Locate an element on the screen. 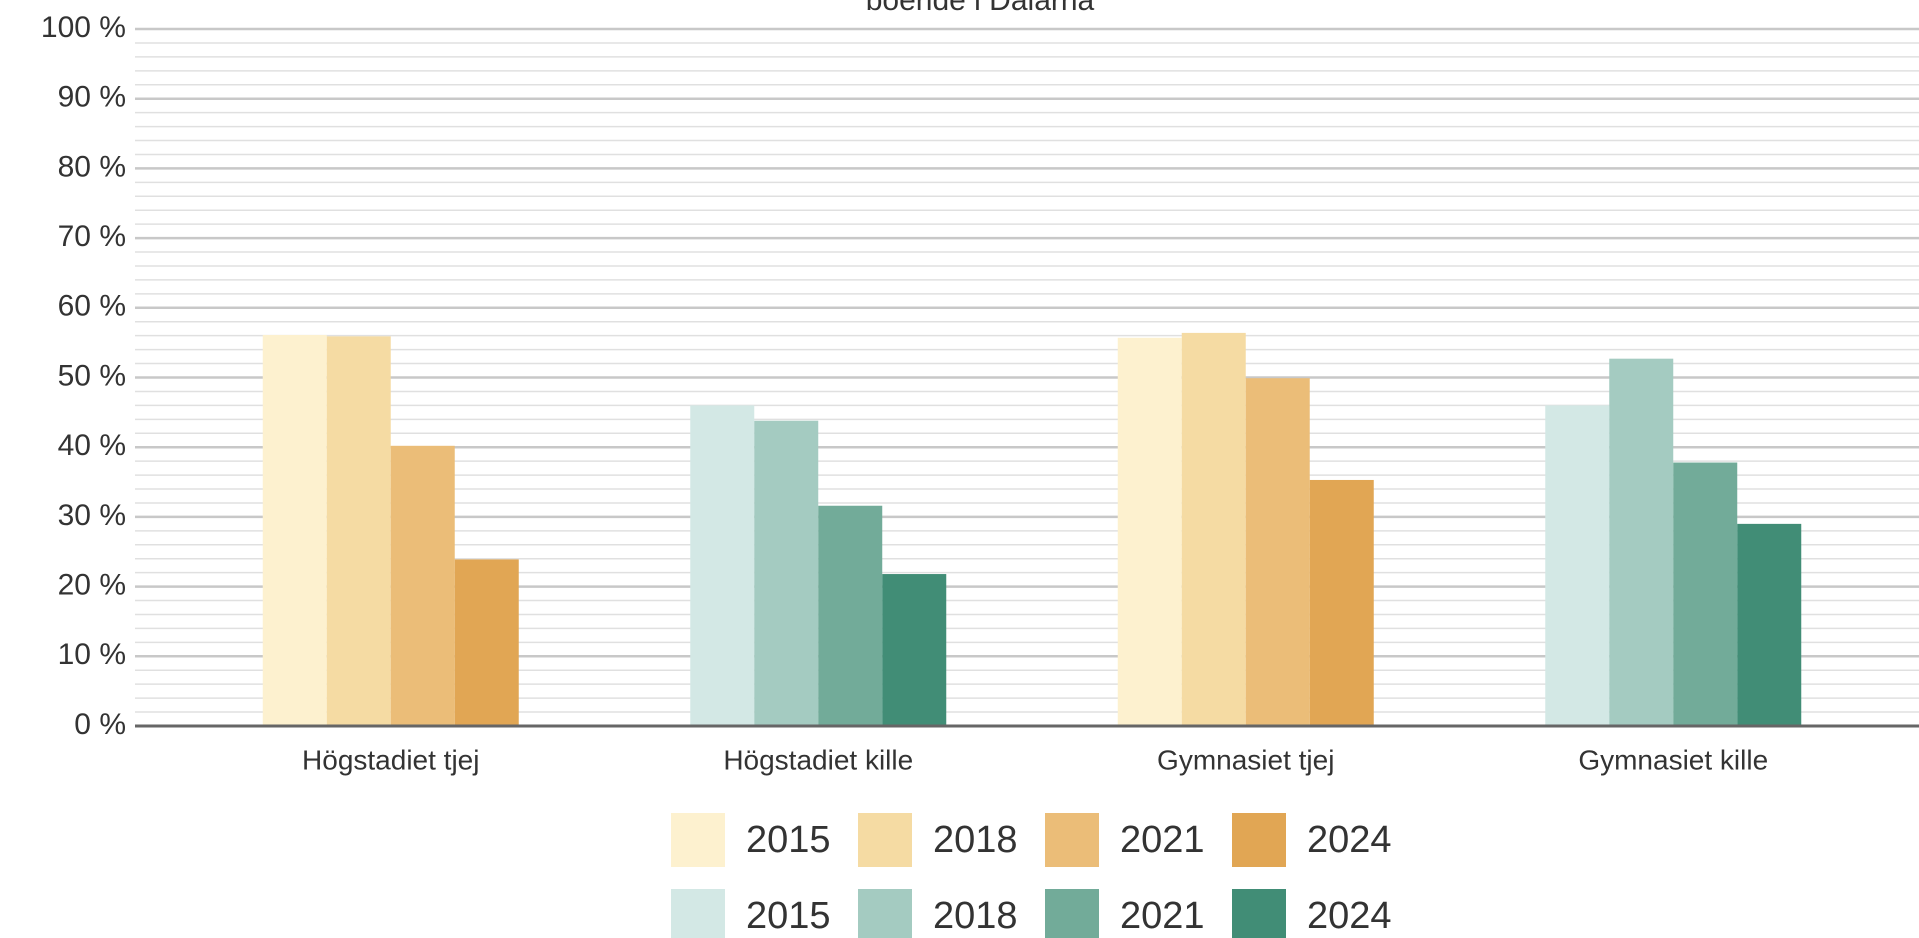  chart-title: boende i Dalarna is located at coordinates (980, 8).